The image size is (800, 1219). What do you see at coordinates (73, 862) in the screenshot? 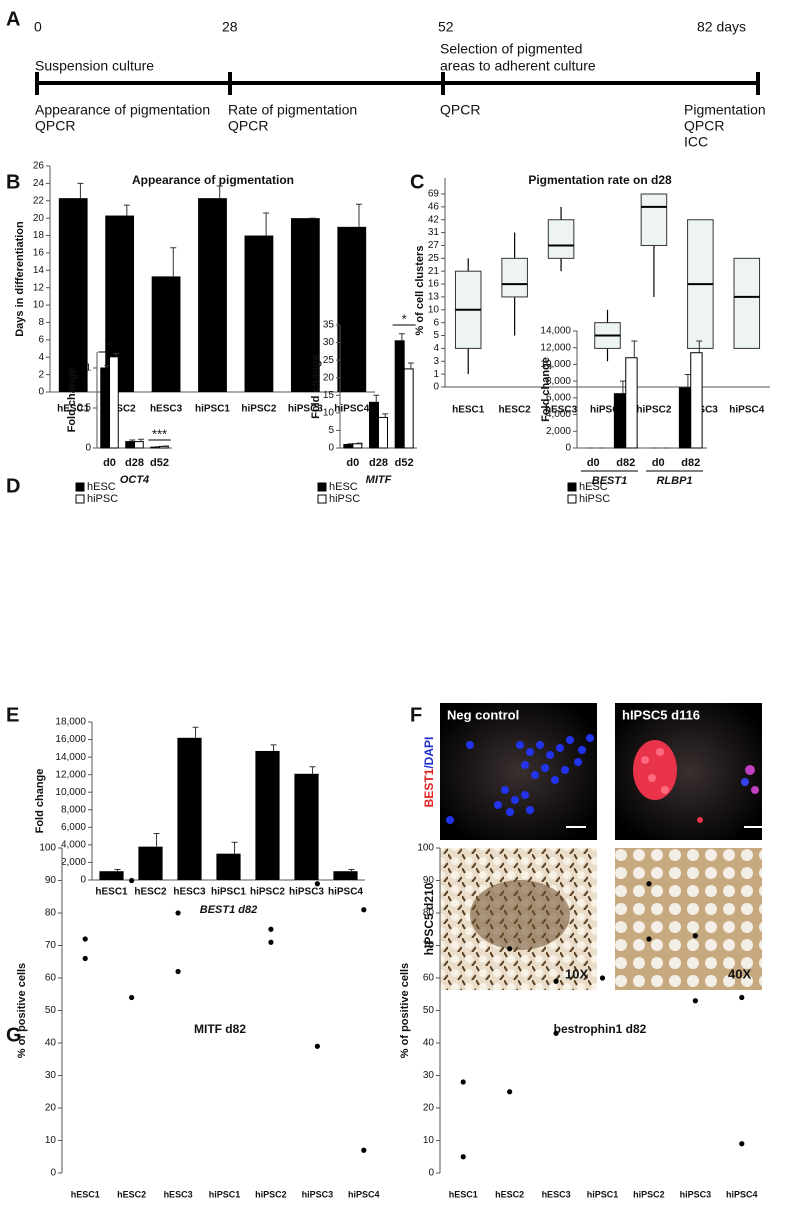
I see `y-tick-label: 2,000` at bounding box center [73, 862].